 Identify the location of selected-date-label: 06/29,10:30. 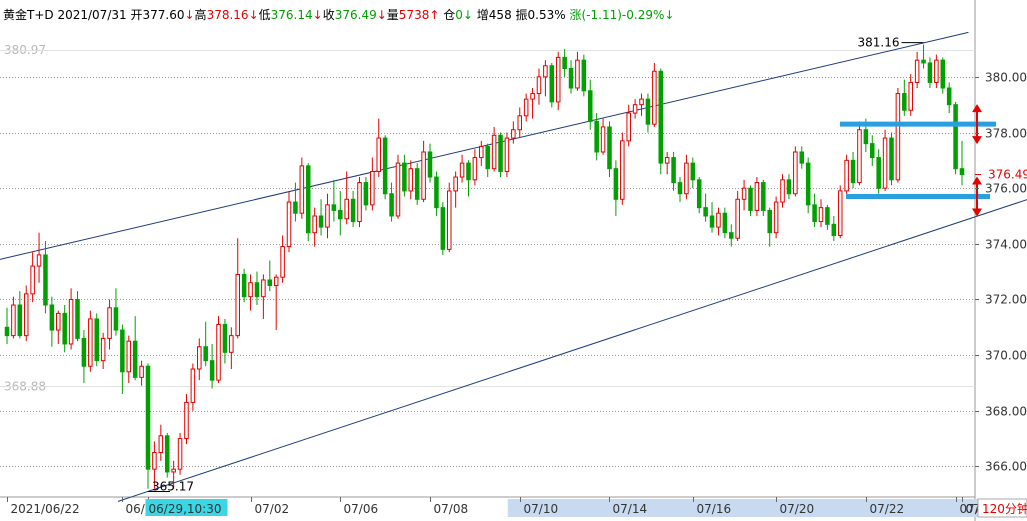
(185, 509).